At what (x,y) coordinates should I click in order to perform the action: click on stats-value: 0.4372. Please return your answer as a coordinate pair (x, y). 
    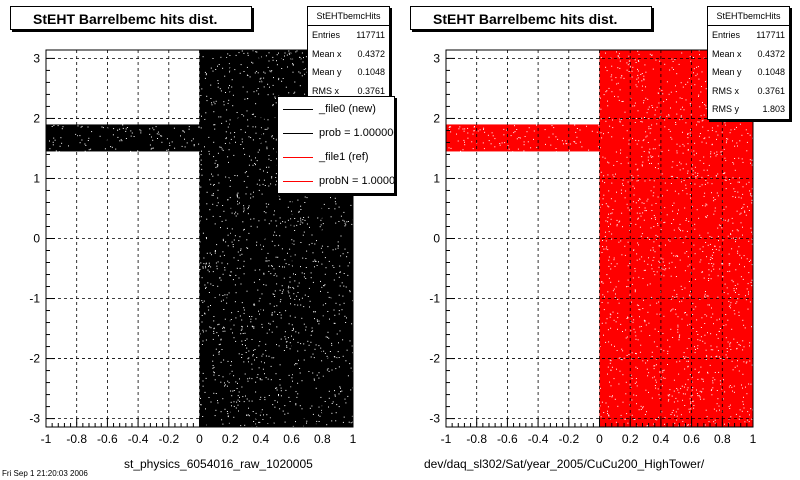
    Looking at the image, I should click on (771, 53).